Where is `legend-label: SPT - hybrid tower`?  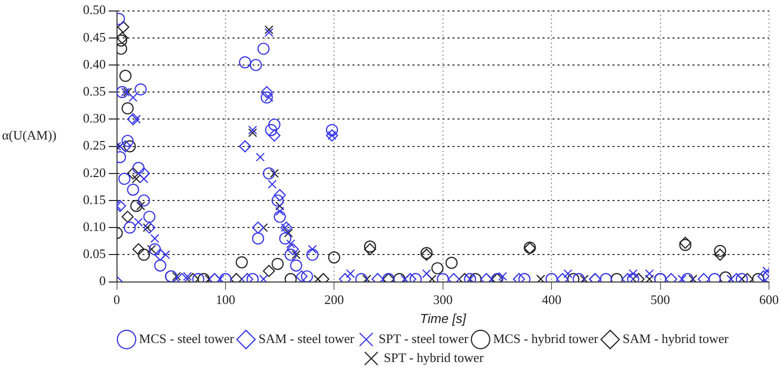
legend-label: SPT - hybrid tower is located at coordinates (434, 357).